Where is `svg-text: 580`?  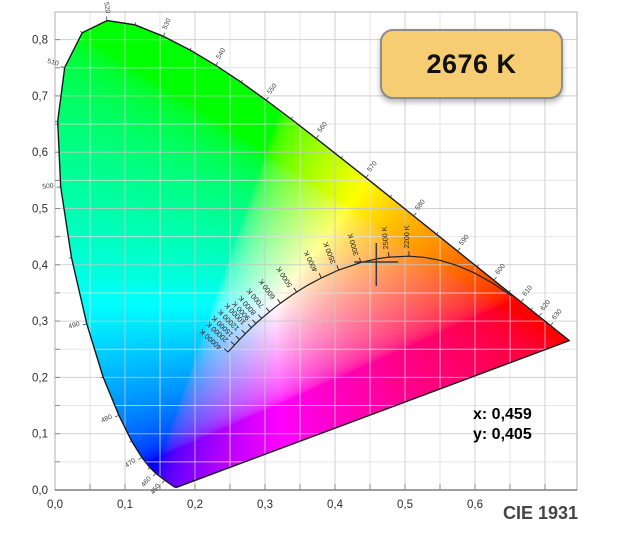 svg-text: 580 is located at coordinates (420, 204).